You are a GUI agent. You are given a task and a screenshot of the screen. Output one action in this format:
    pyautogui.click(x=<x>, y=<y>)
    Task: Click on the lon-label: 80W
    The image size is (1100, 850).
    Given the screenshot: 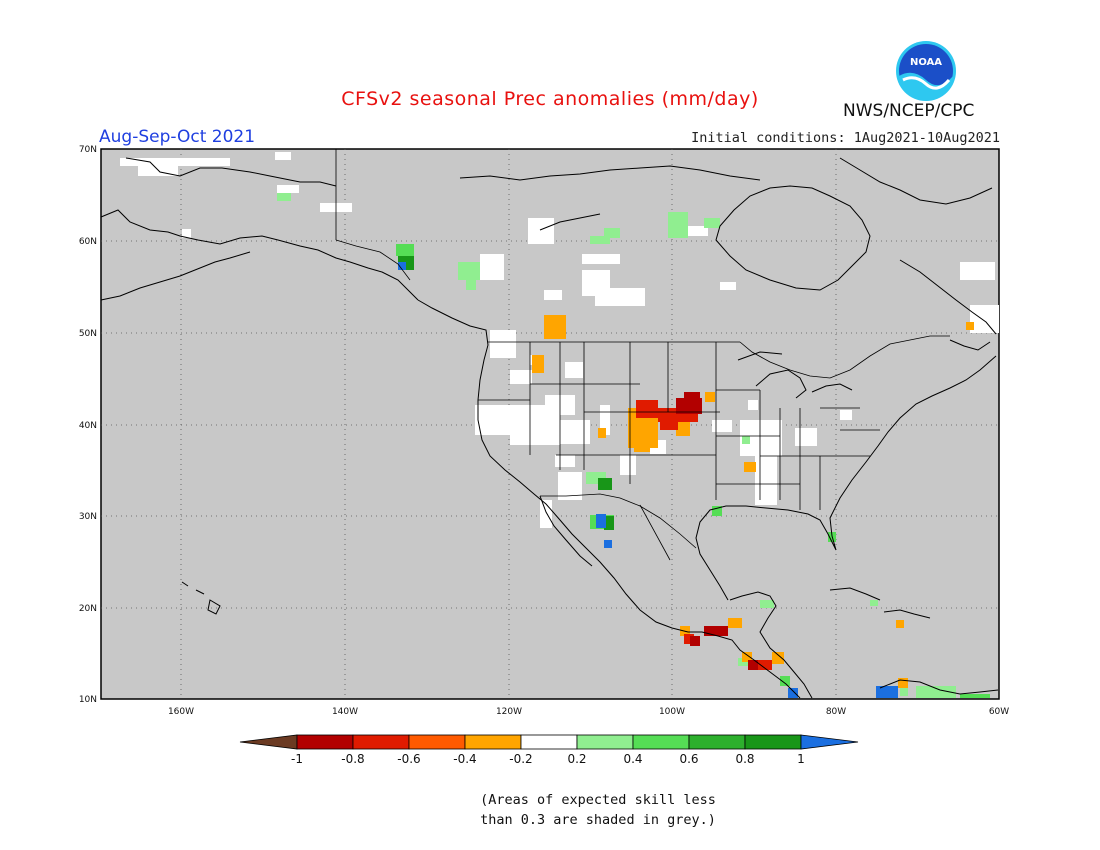 What is the action you would take?
    pyautogui.click(x=836, y=712)
    